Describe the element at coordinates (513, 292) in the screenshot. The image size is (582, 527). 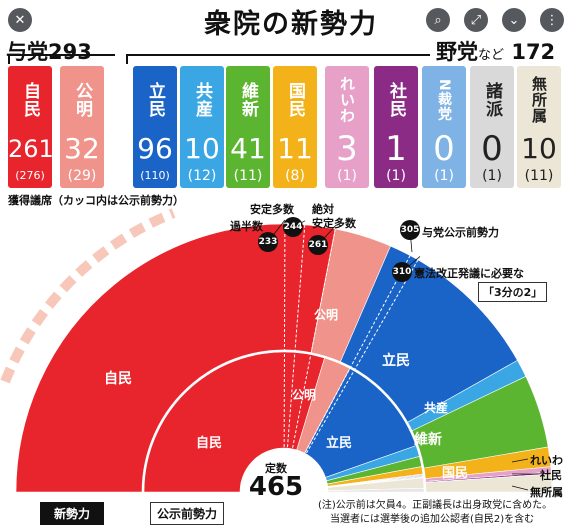
I see `two-thirds-box: 「3分の2」` at that location.